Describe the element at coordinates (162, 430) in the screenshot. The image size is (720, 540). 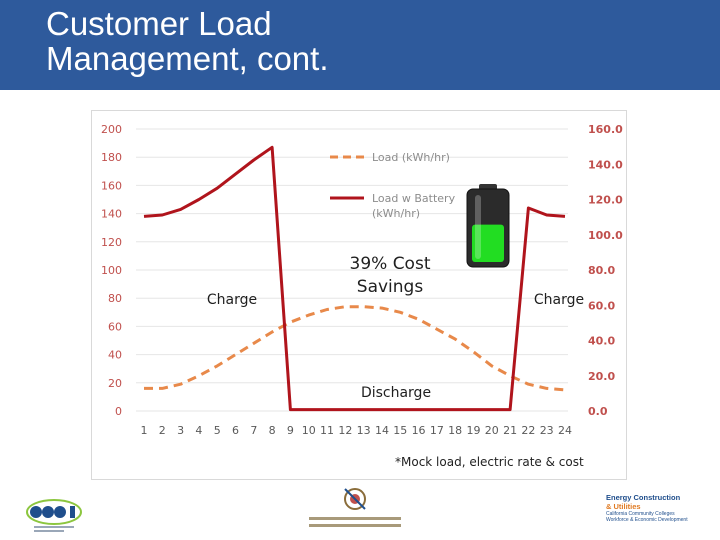
I see `x-axis-tick-label: 2` at that location.